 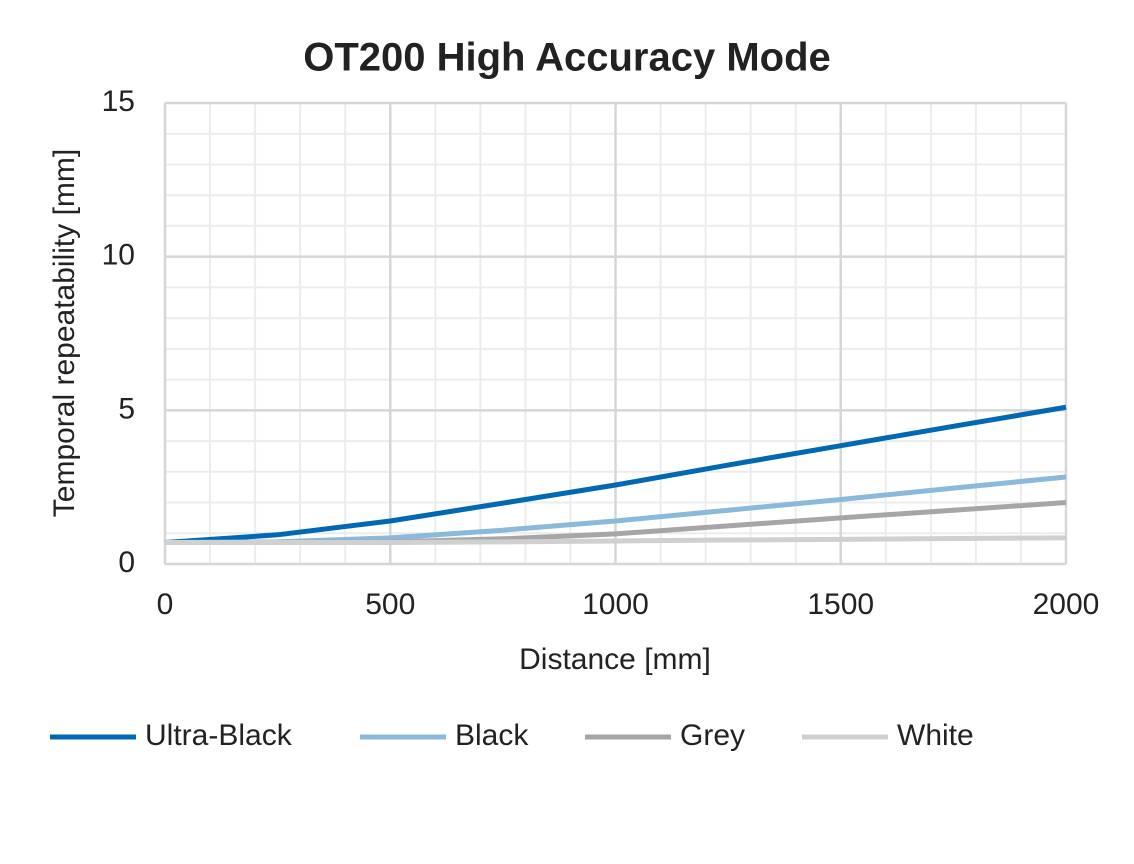 What do you see at coordinates (615, 659) in the screenshot?
I see `x-axis-label: Distance [mm]` at bounding box center [615, 659].